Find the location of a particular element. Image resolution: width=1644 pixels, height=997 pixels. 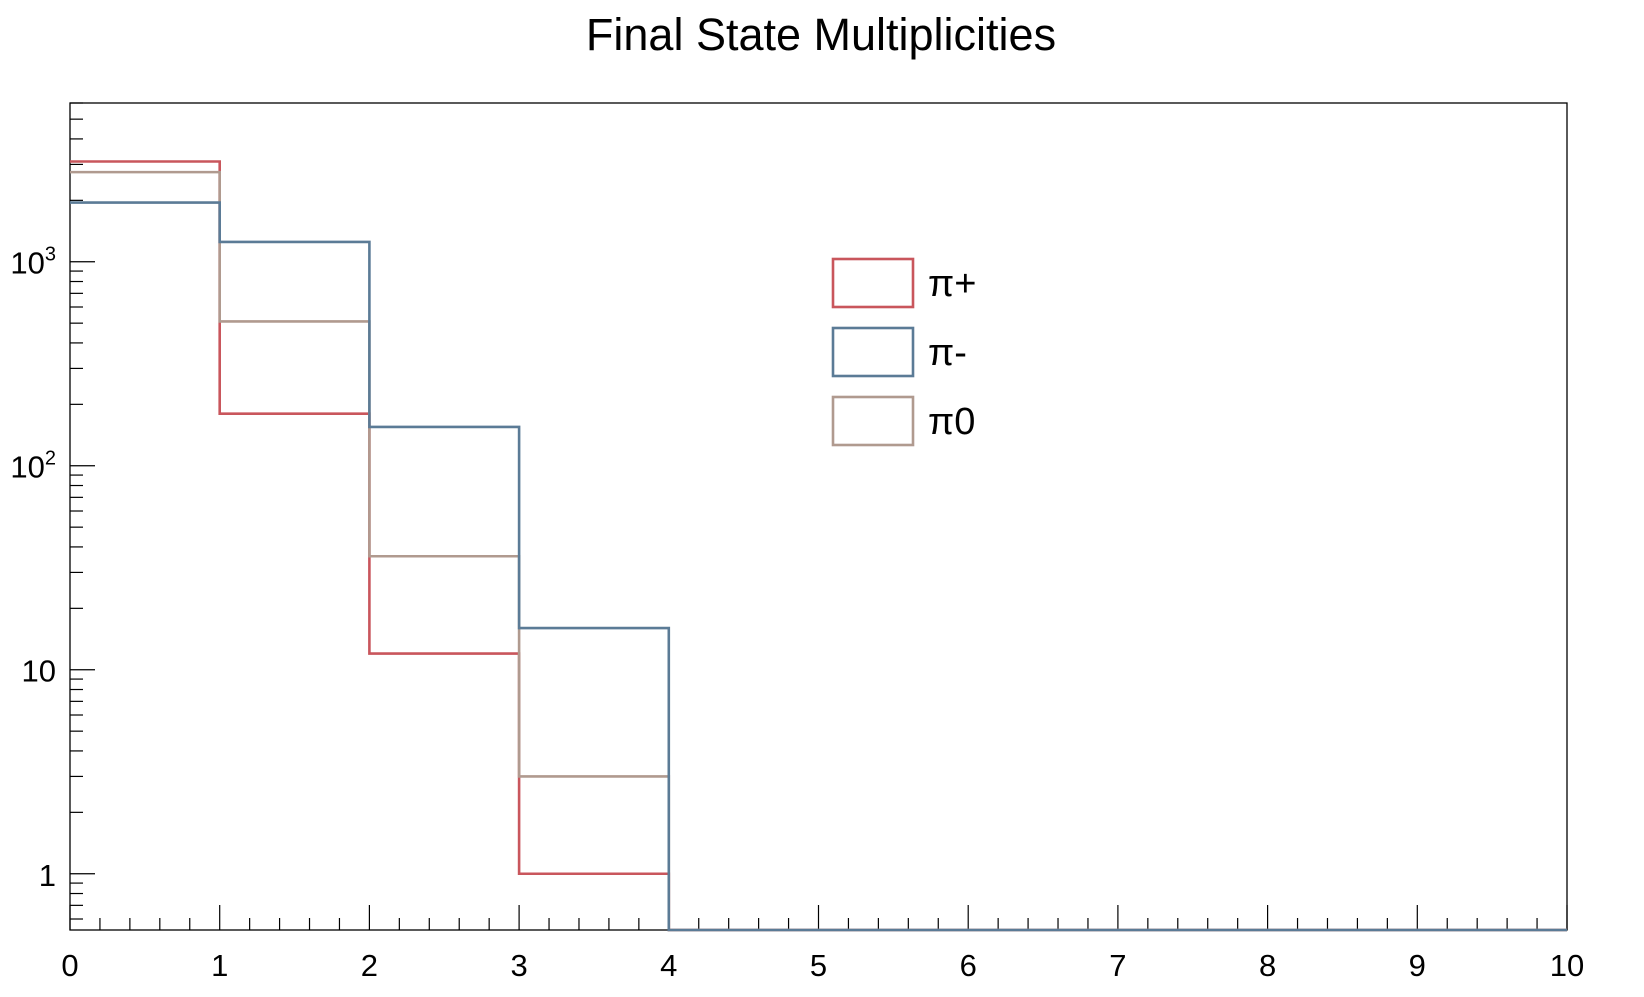

y-tick-label: 10 is located at coordinates (39, 671).